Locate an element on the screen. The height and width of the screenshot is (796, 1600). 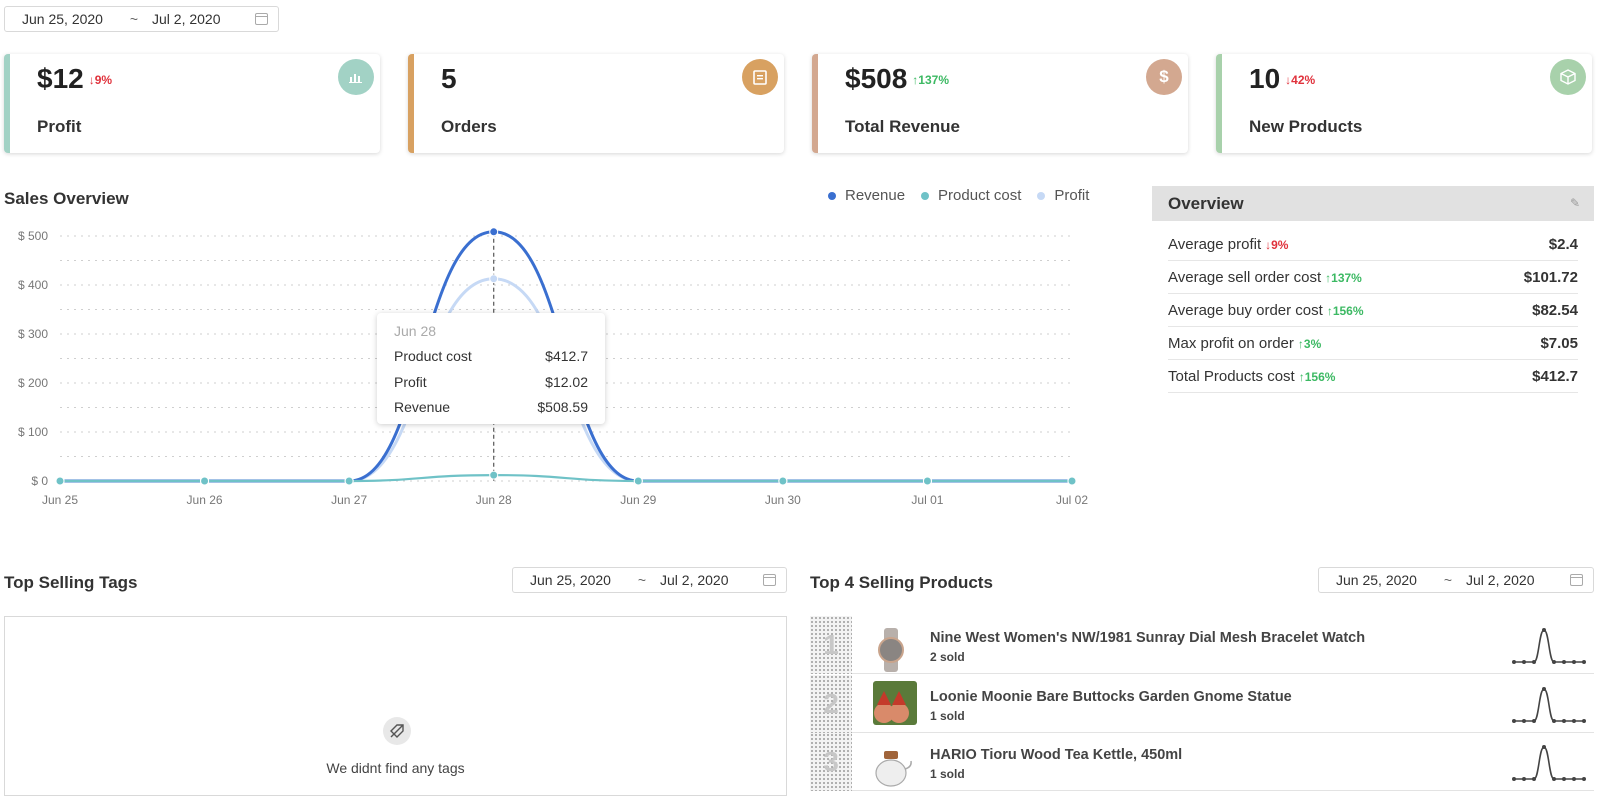
edit-icon: ✎ is located at coordinates (1574, 203).